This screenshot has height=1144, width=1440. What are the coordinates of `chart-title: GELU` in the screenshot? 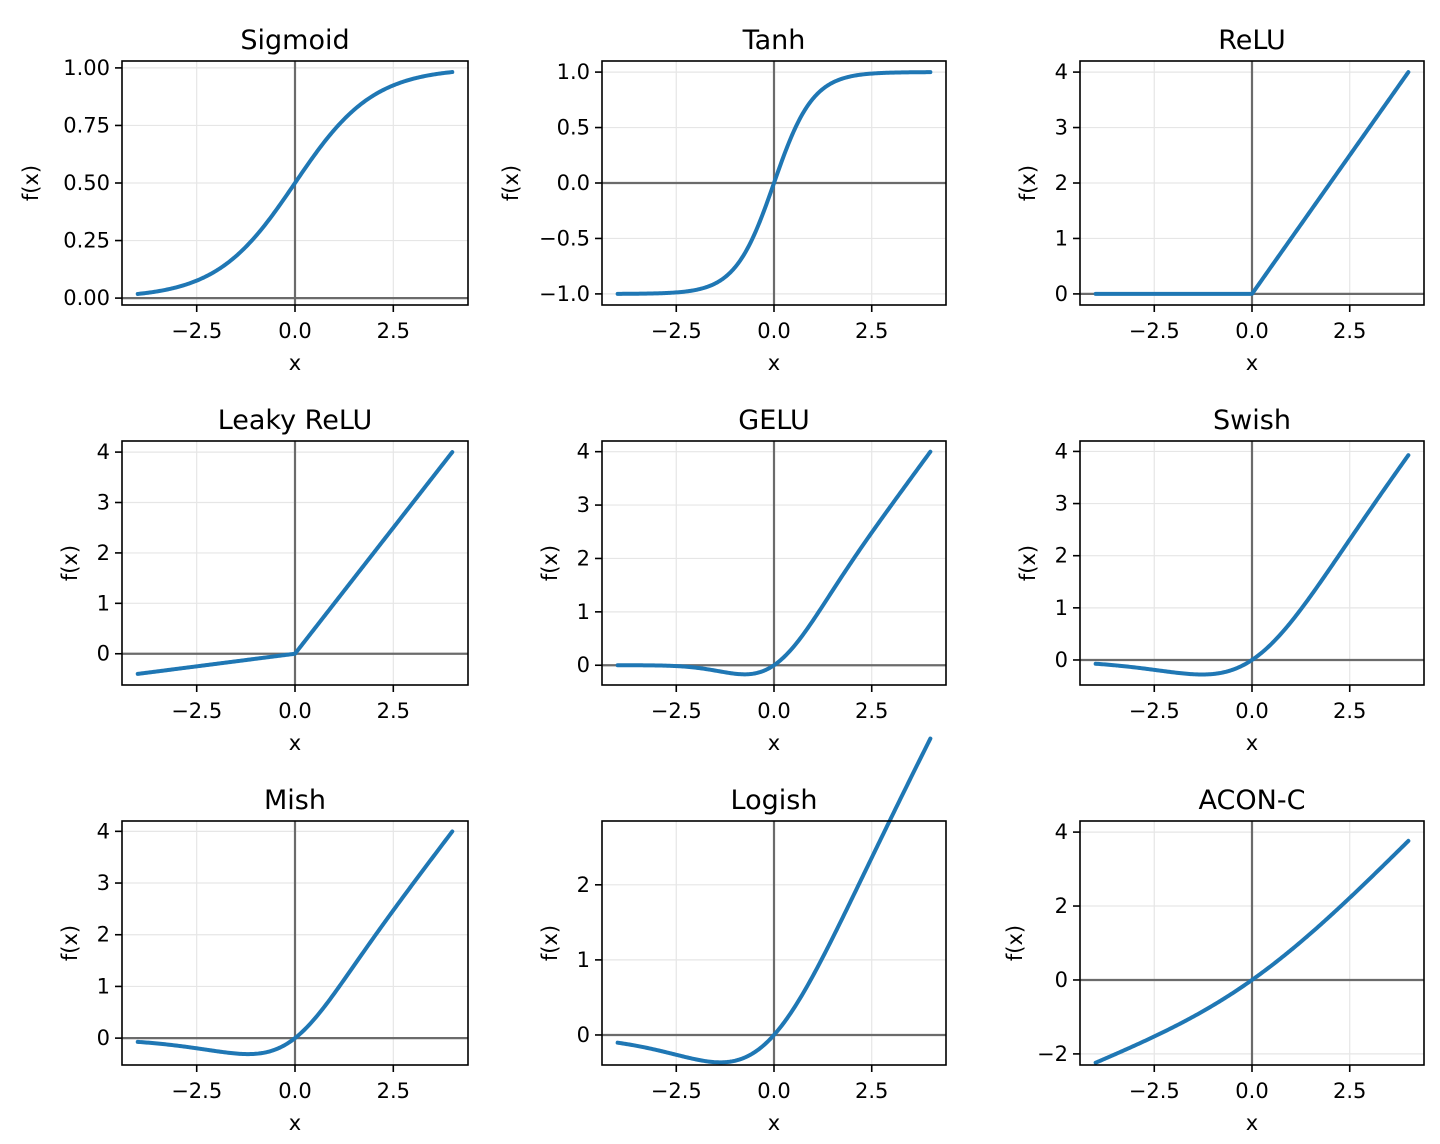 It's located at (773, 420).